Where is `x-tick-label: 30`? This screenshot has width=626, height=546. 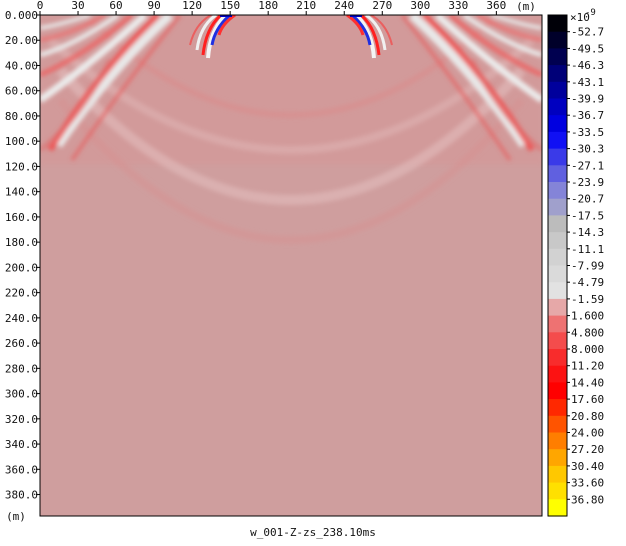 x-tick-label: 30 is located at coordinates (77, 6).